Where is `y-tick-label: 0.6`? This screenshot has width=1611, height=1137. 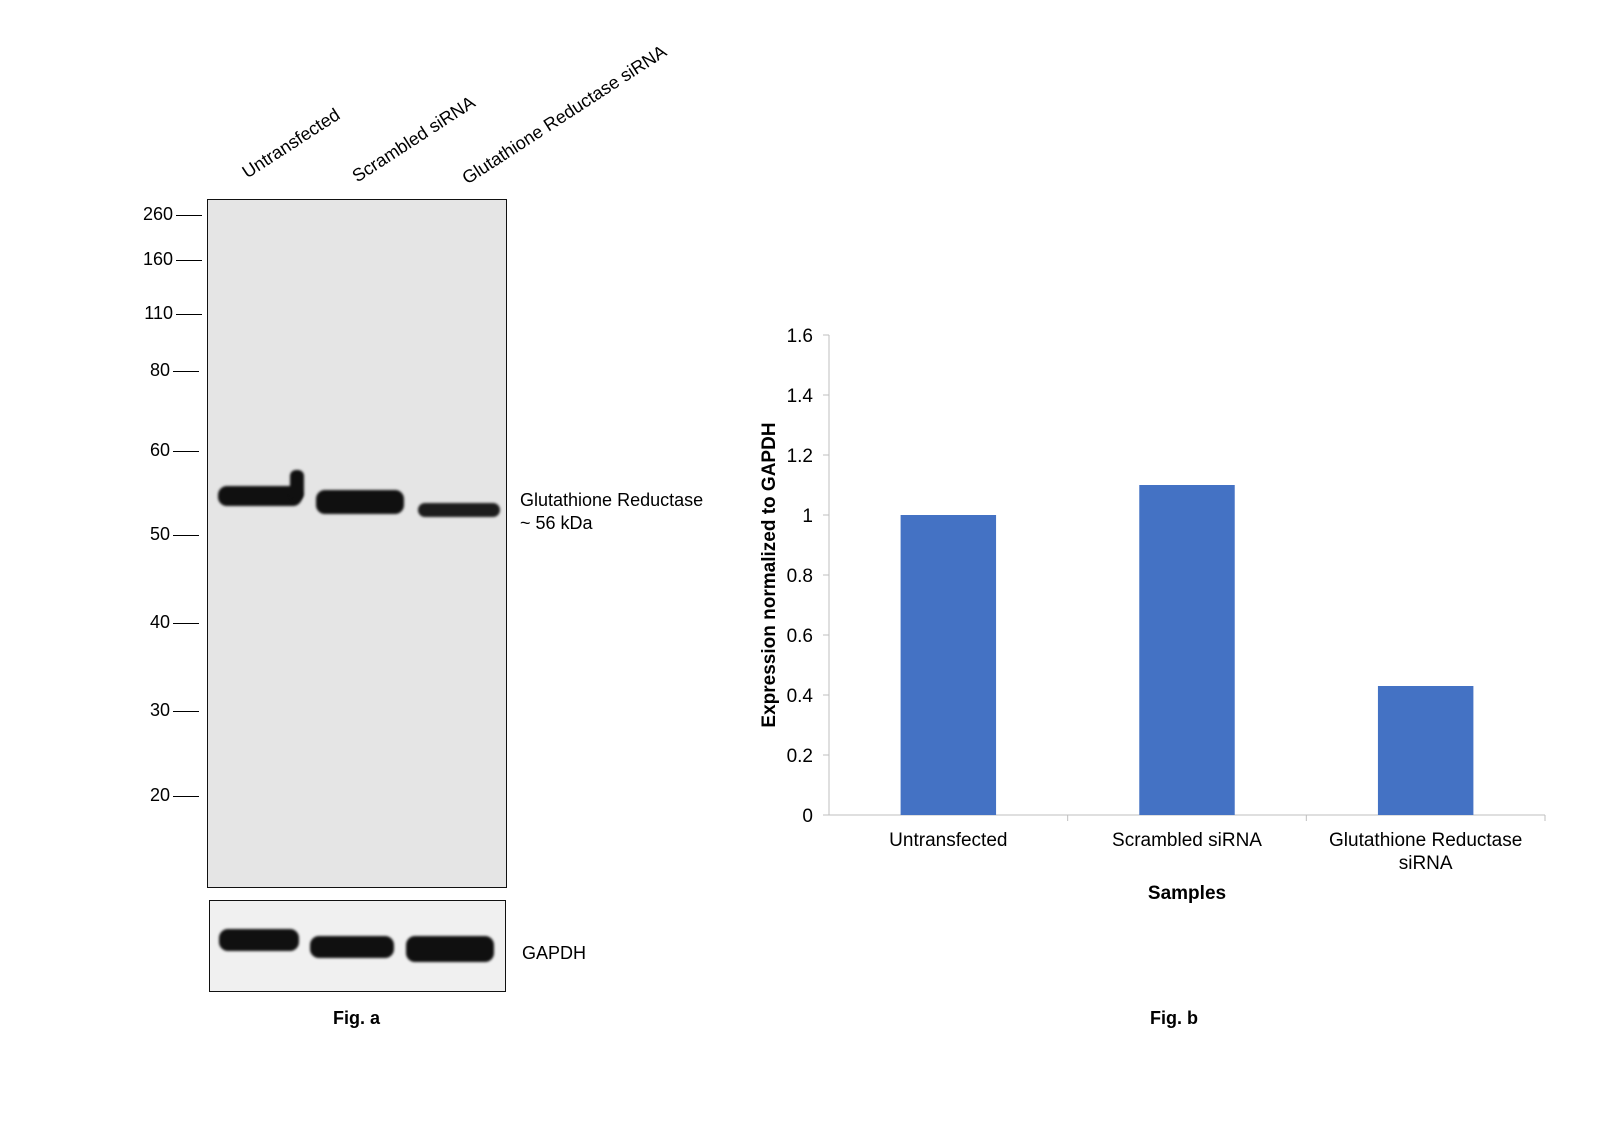 y-tick-label: 0.6 is located at coordinates (800, 636).